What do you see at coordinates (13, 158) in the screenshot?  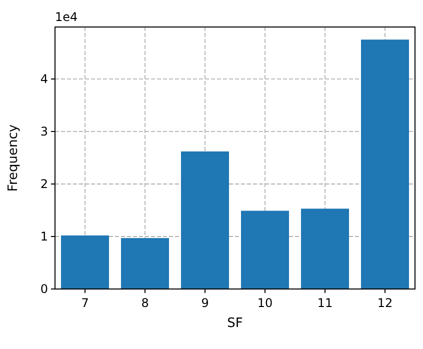 I see `y-axis-title: Frequency` at bounding box center [13, 158].